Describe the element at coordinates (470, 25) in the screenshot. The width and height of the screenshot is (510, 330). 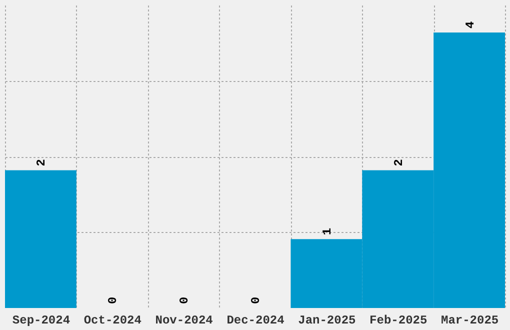
I see `data-label: 4` at that location.